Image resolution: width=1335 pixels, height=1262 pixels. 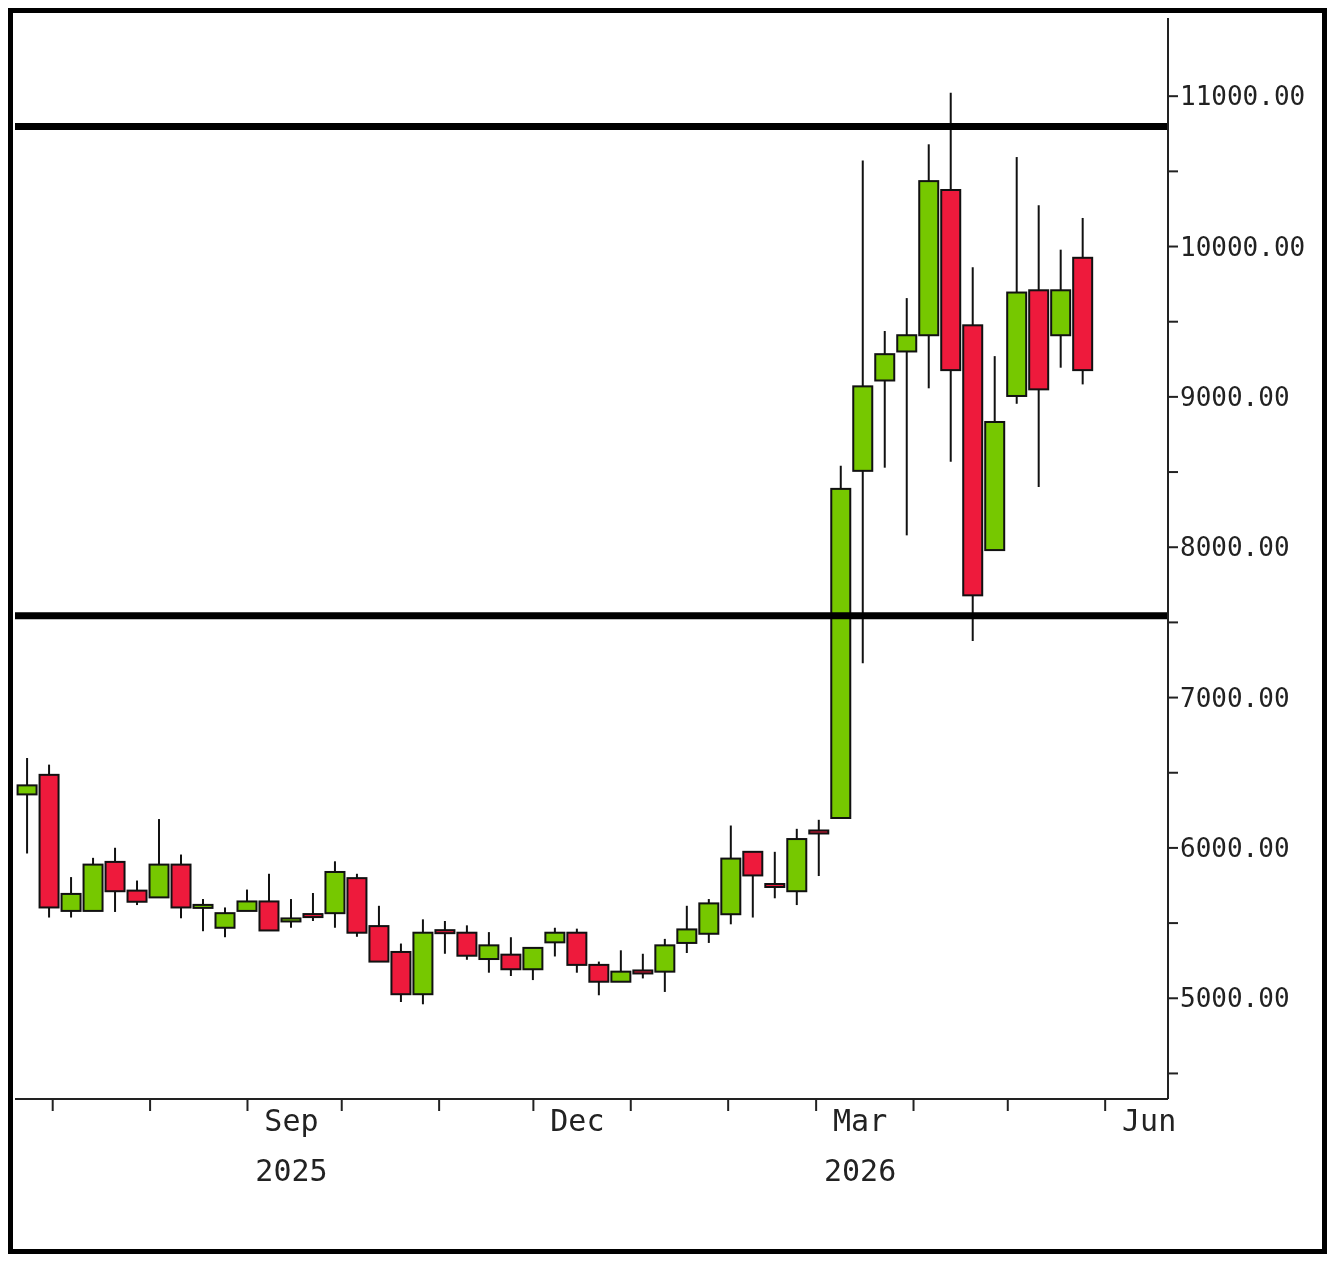 I want to click on y-tick-label: 9000.00, so click(x=1235, y=397).